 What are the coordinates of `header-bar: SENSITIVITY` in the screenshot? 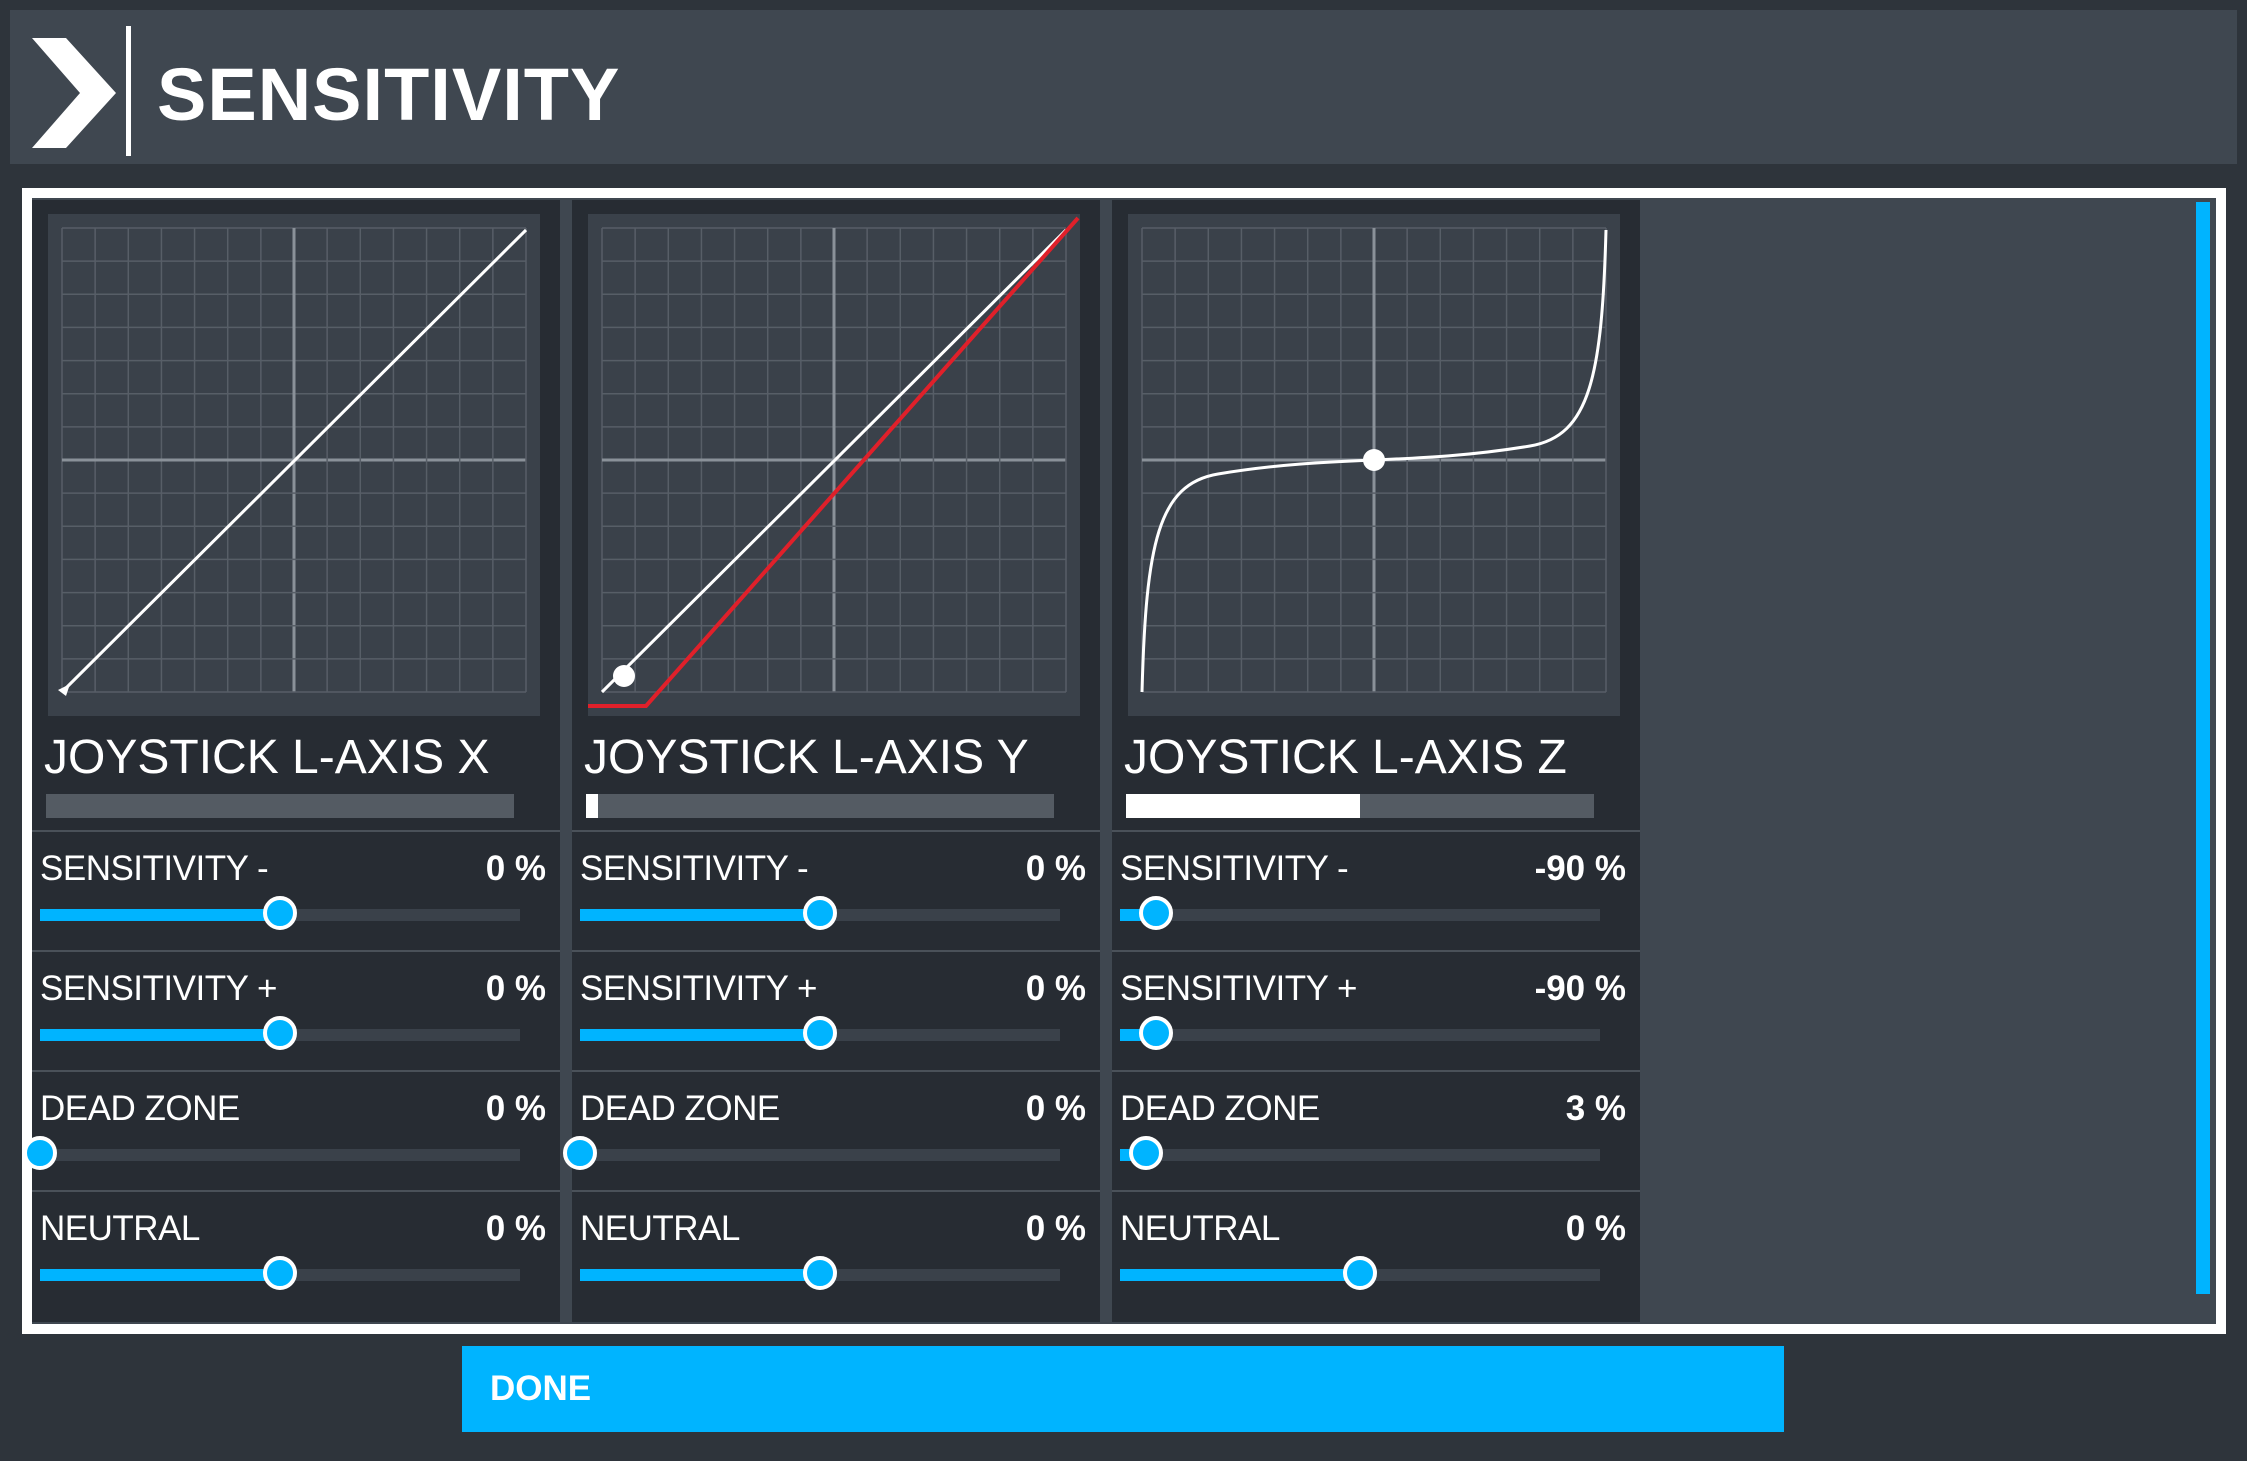 It's located at (1123, 87).